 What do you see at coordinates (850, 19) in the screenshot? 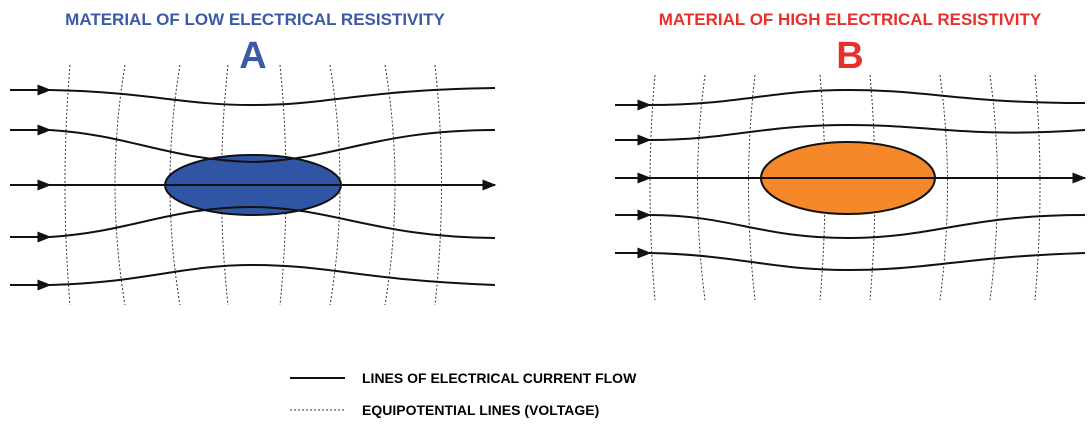
I see `panel-title: MATERIAL OF HIGH ELECTRICAL RESISTIVITY` at bounding box center [850, 19].